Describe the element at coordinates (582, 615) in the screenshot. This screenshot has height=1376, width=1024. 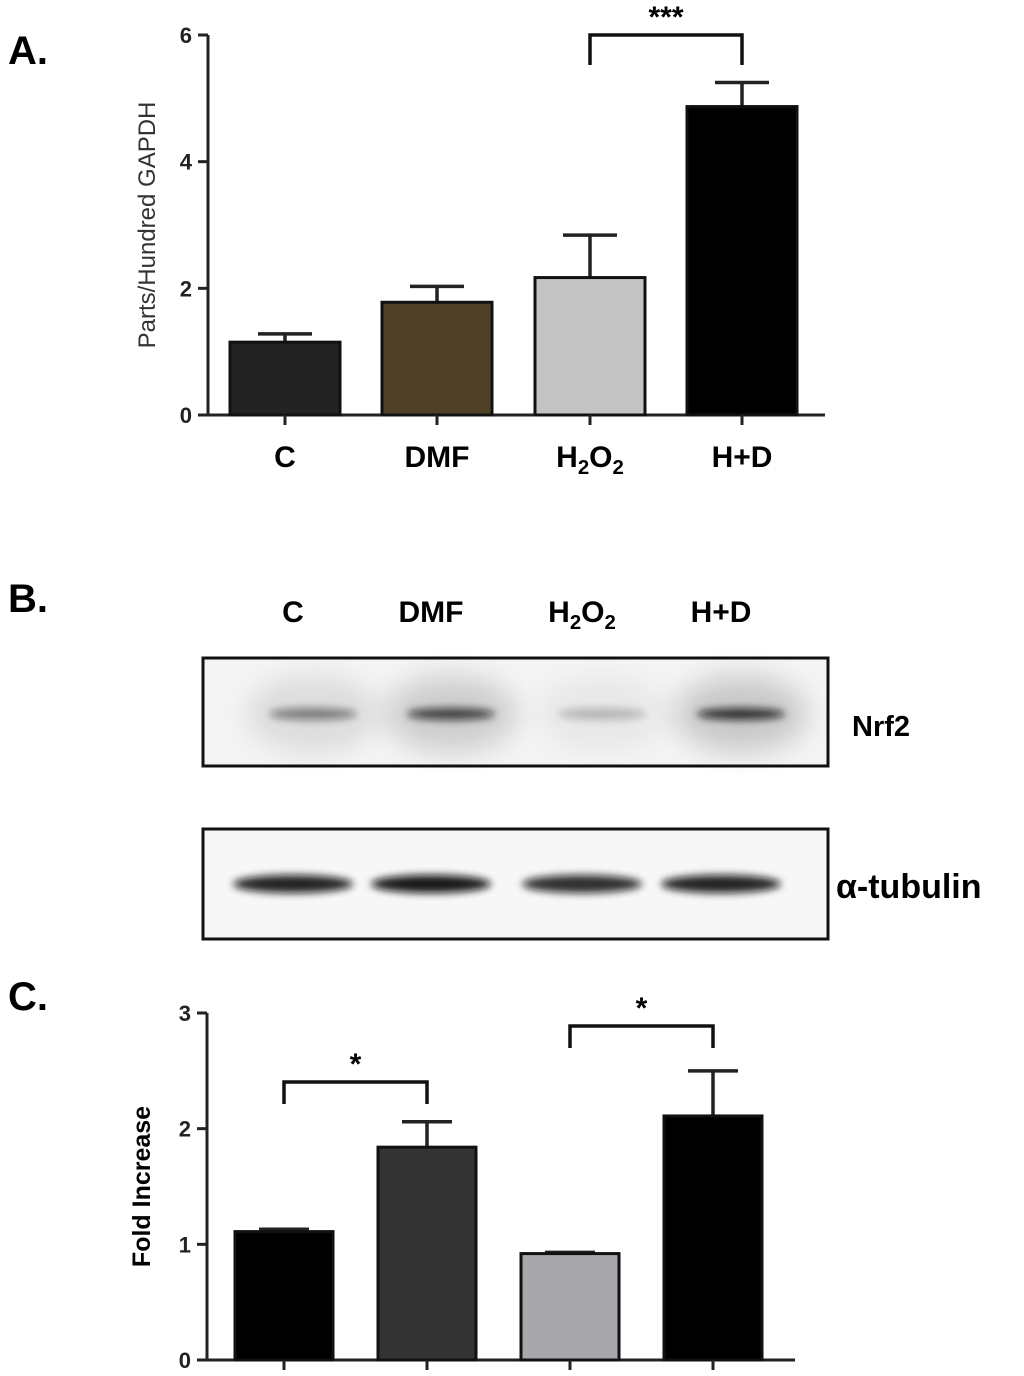
I see `blot-lane-label: H2O2` at that location.